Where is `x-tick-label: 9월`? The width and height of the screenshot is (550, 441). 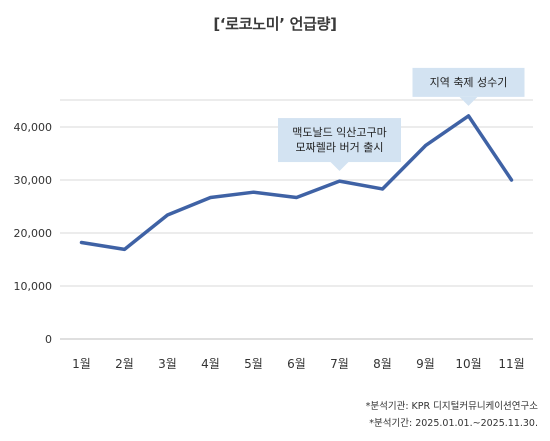
x-tick-label: 9월 is located at coordinates (425, 364).